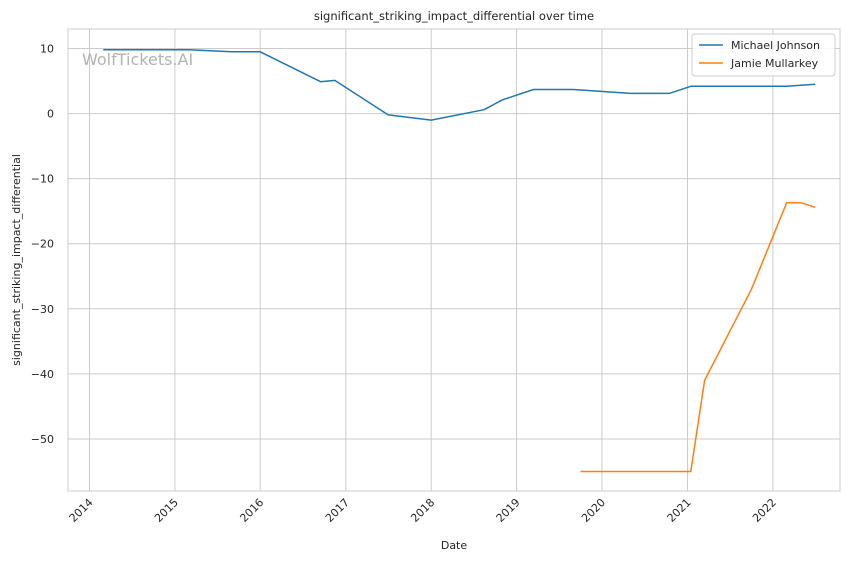 Image resolution: width=850 pixels, height=561 pixels. What do you see at coordinates (50, 114) in the screenshot?
I see `y-tick-label: 0` at bounding box center [50, 114].